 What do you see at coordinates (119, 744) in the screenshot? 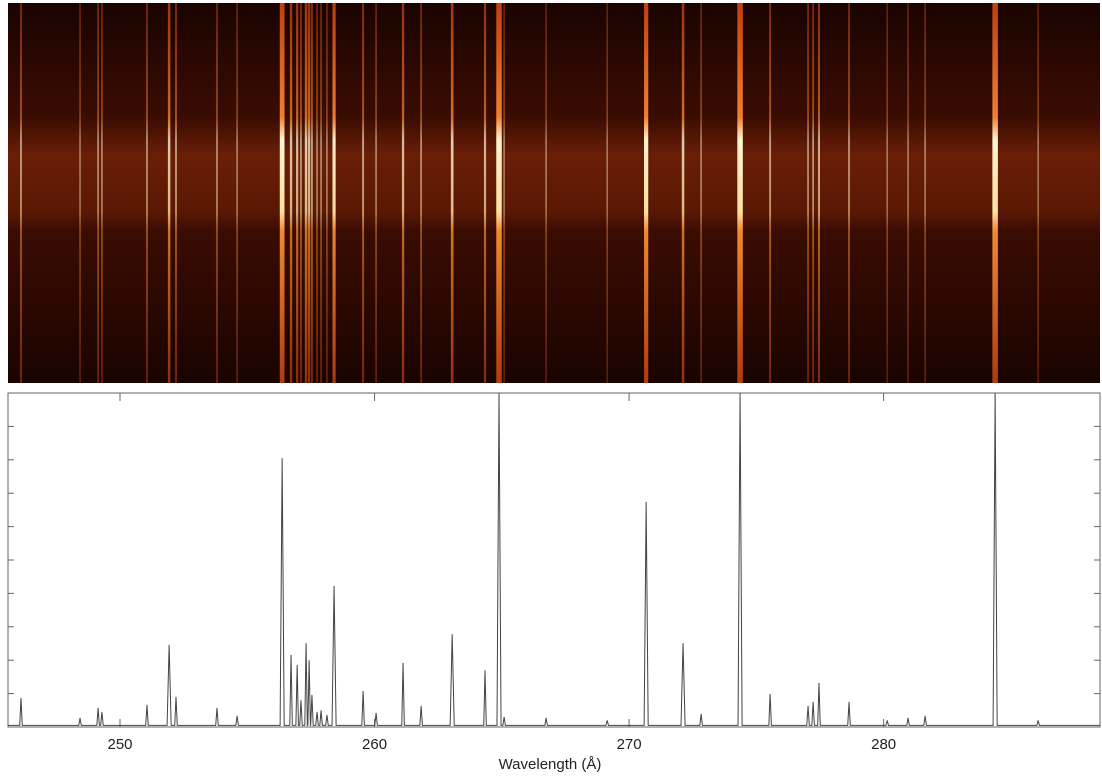
I see `x-tick-label: 250` at bounding box center [119, 744].